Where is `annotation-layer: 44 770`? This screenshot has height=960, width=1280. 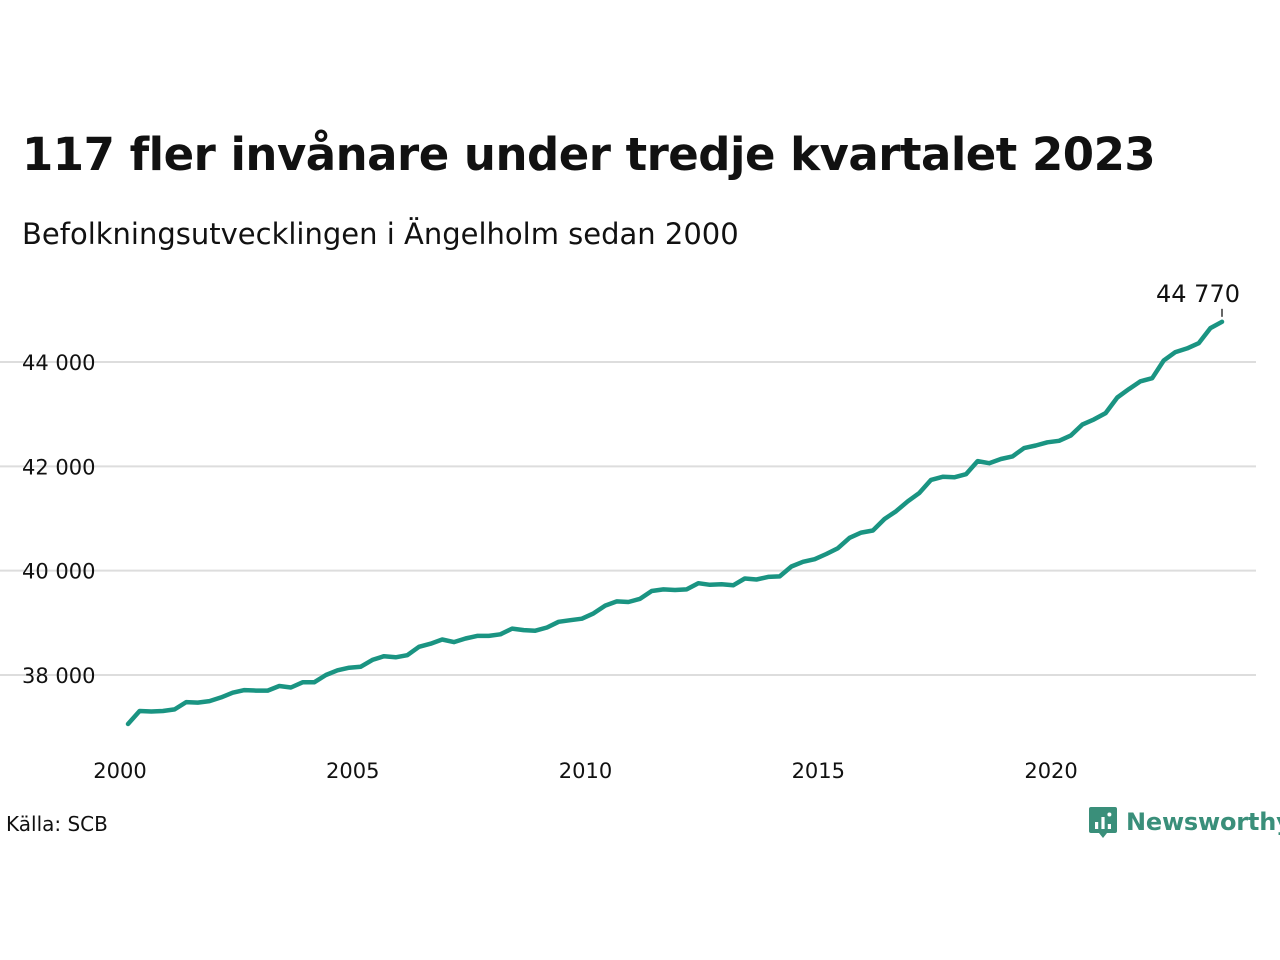 annotation-layer: 44 770 is located at coordinates (1198, 298).